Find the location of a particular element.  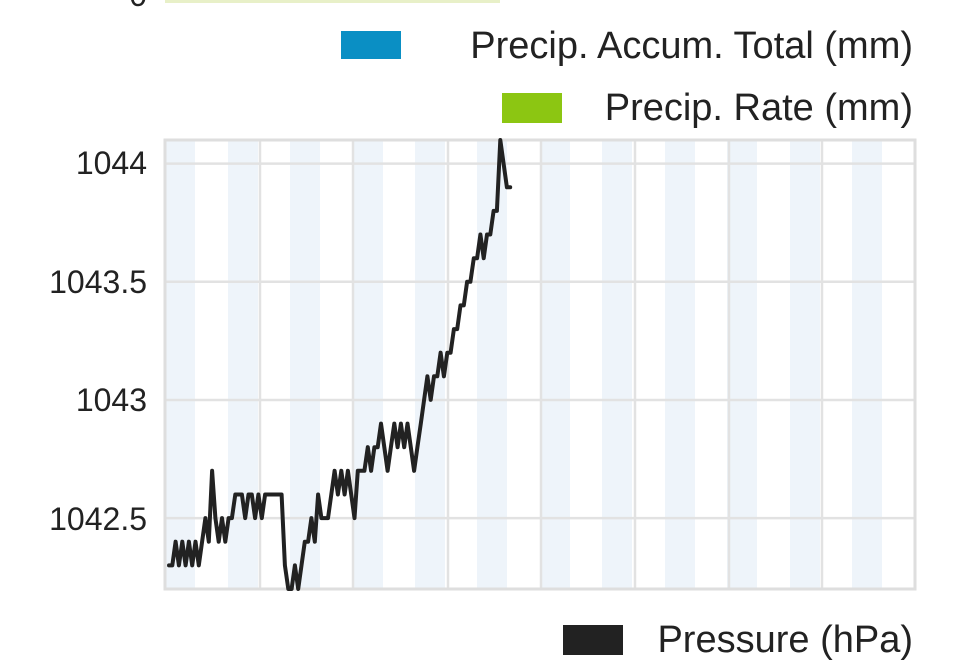

y-tick-label-1043-5: 1043.5 is located at coordinates (98, 282).